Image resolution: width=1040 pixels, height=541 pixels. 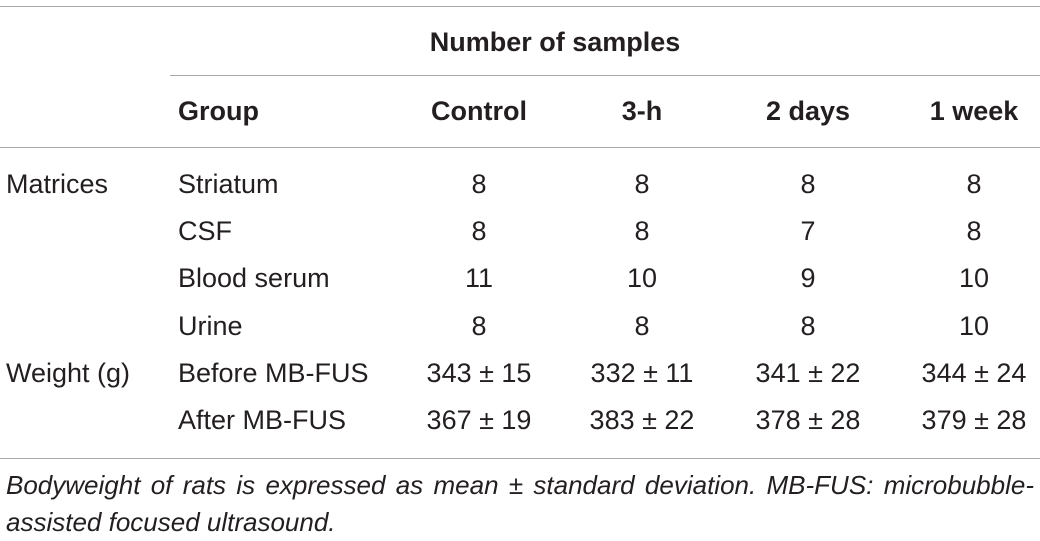 I want to click on cell-control: 343 ± 15, so click(x=479, y=373).